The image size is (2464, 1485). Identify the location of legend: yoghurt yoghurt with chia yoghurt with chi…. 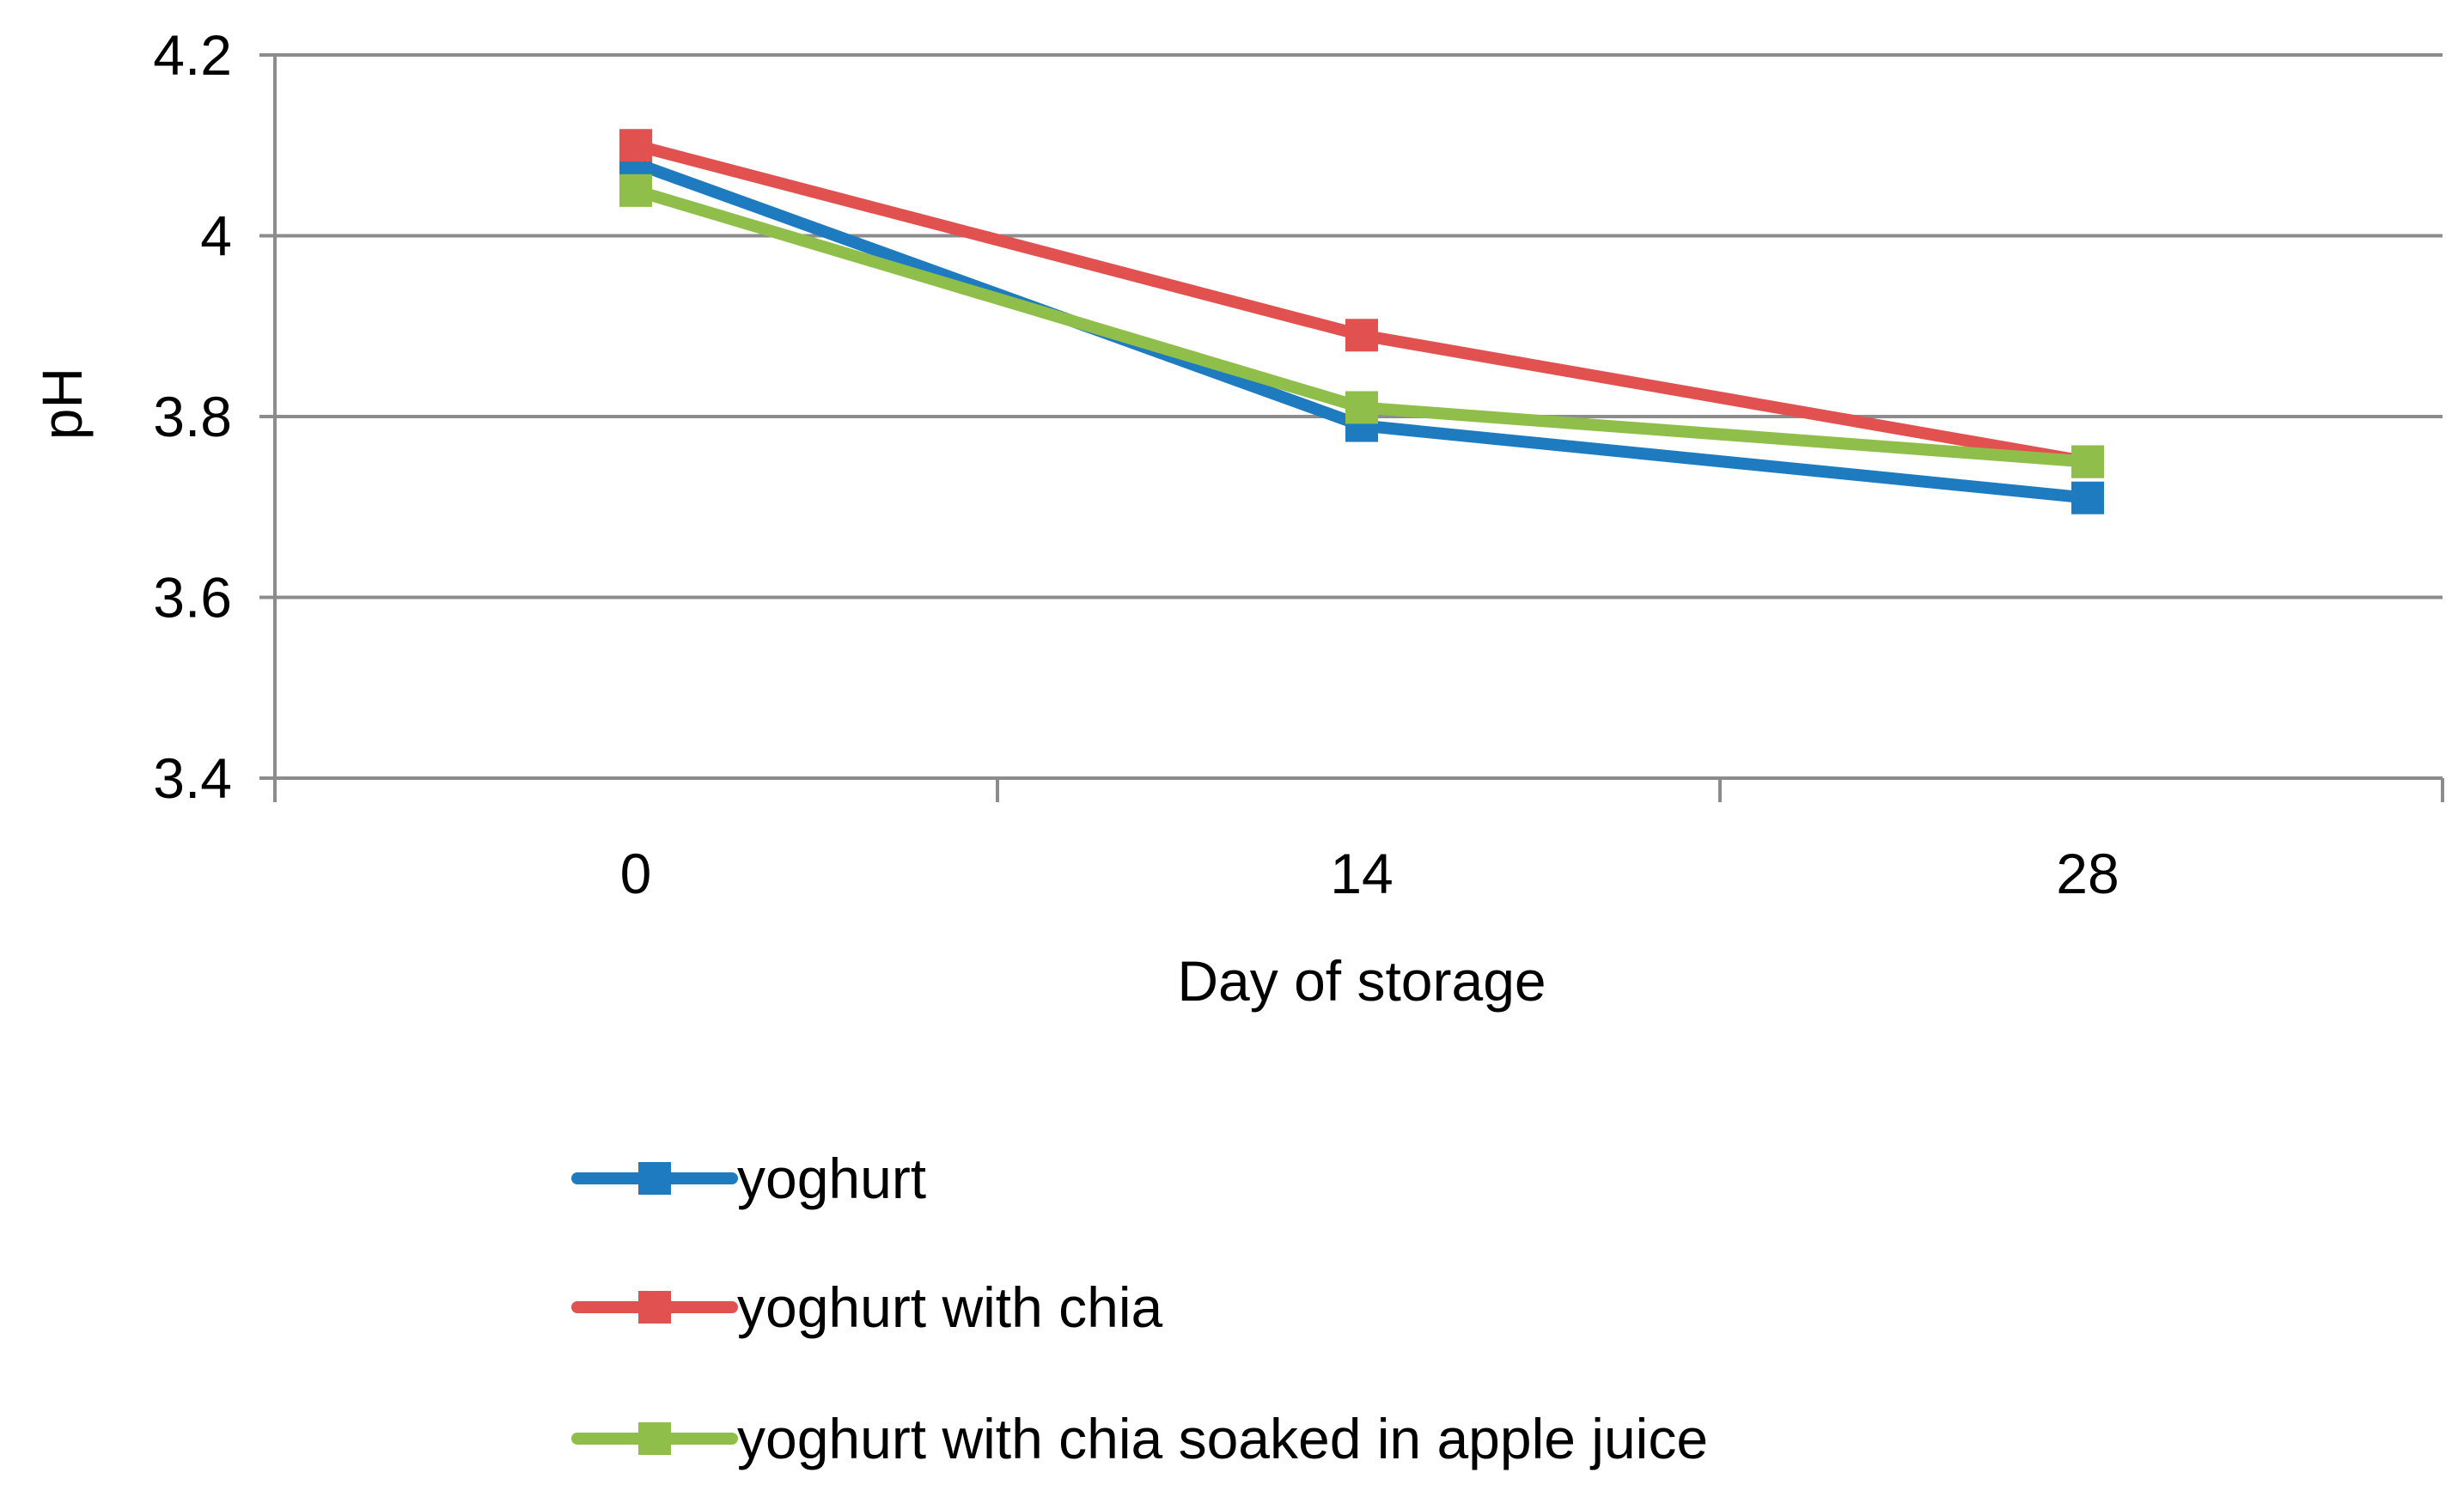
(1139, 1308).